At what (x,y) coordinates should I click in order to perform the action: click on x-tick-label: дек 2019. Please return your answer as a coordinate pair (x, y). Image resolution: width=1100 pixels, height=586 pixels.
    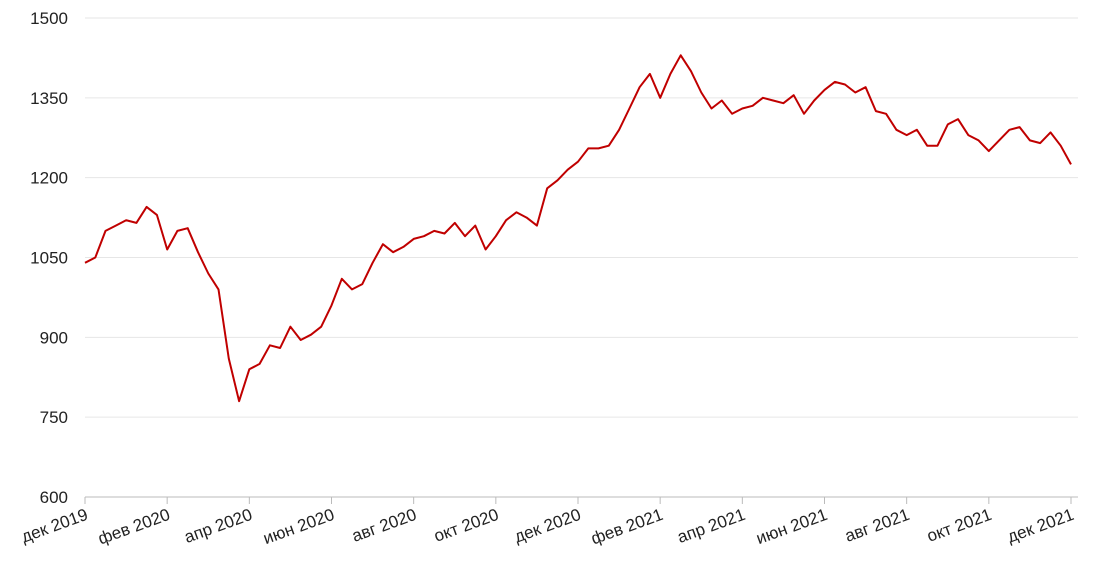
    Looking at the image, I should click on (55, 526).